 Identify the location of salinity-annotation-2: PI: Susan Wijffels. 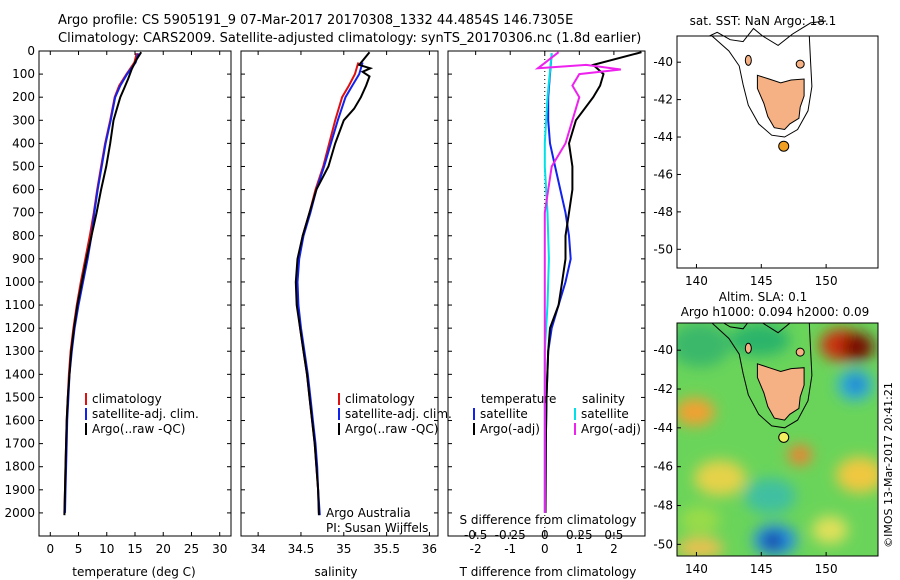
(377, 528).